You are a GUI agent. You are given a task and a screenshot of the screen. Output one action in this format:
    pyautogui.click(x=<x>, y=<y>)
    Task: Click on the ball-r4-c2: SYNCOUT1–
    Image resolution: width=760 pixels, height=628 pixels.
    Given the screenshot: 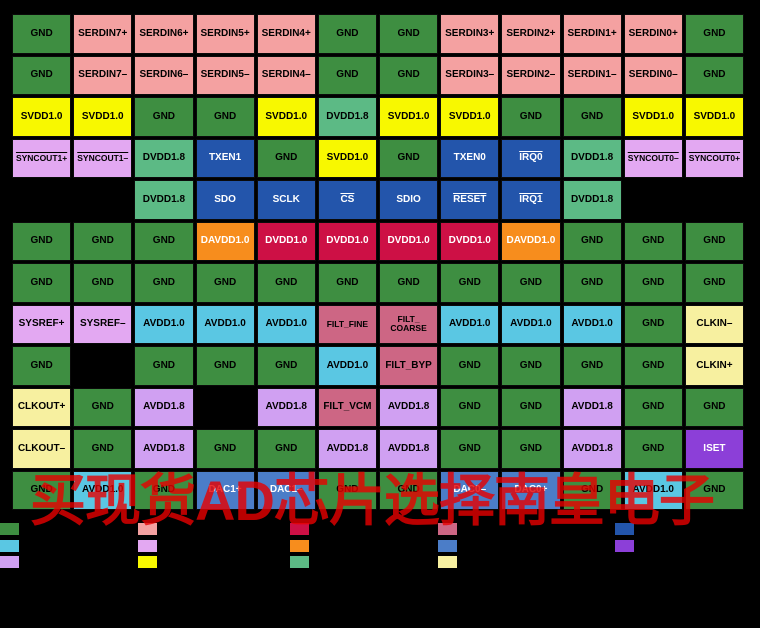 What is the action you would take?
    pyautogui.click(x=103, y=158)
    